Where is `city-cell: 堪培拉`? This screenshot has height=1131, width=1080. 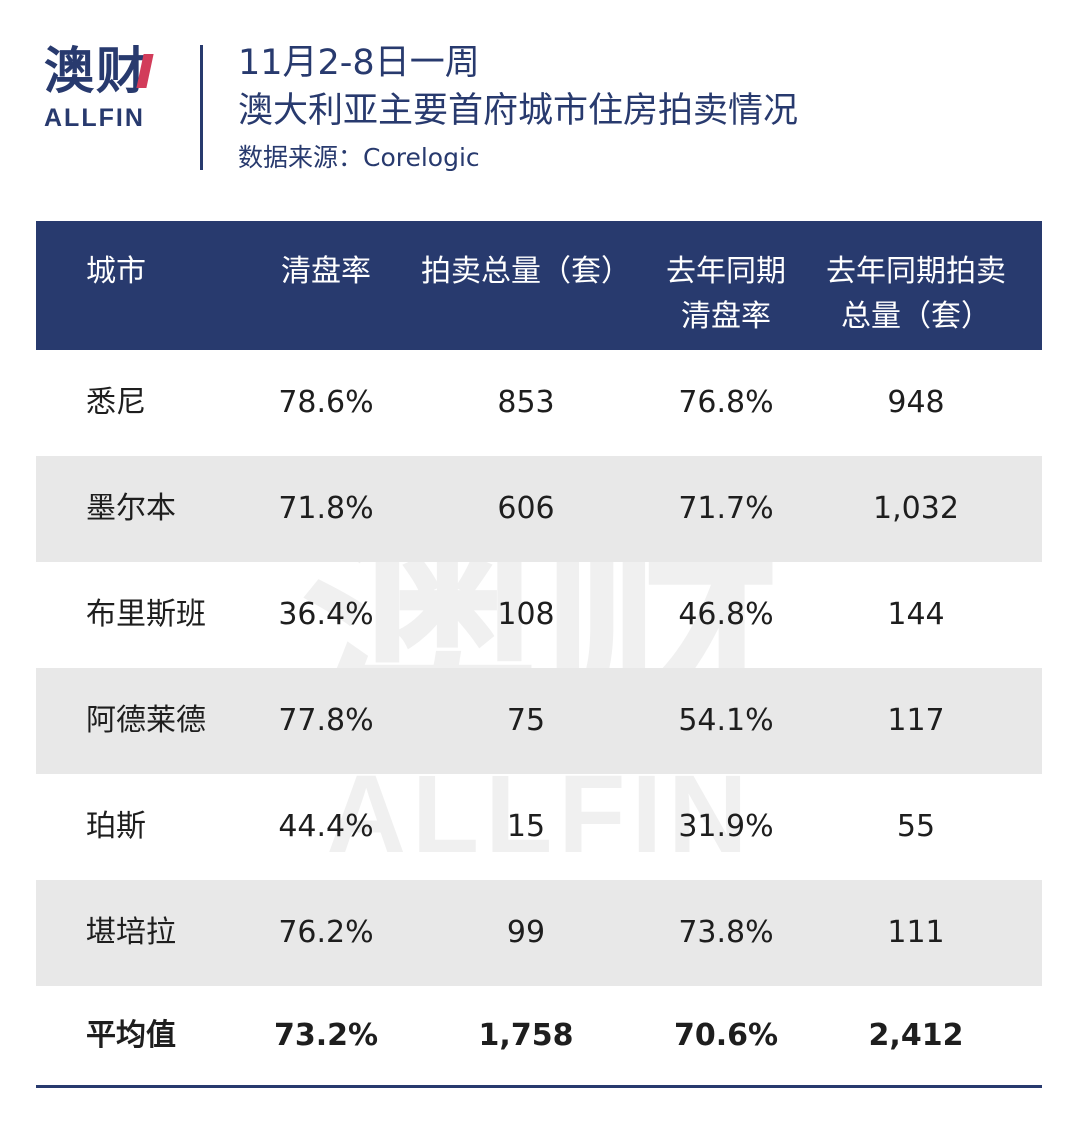
city-cell: 堪培拉 is located at coordinates (131, 932).